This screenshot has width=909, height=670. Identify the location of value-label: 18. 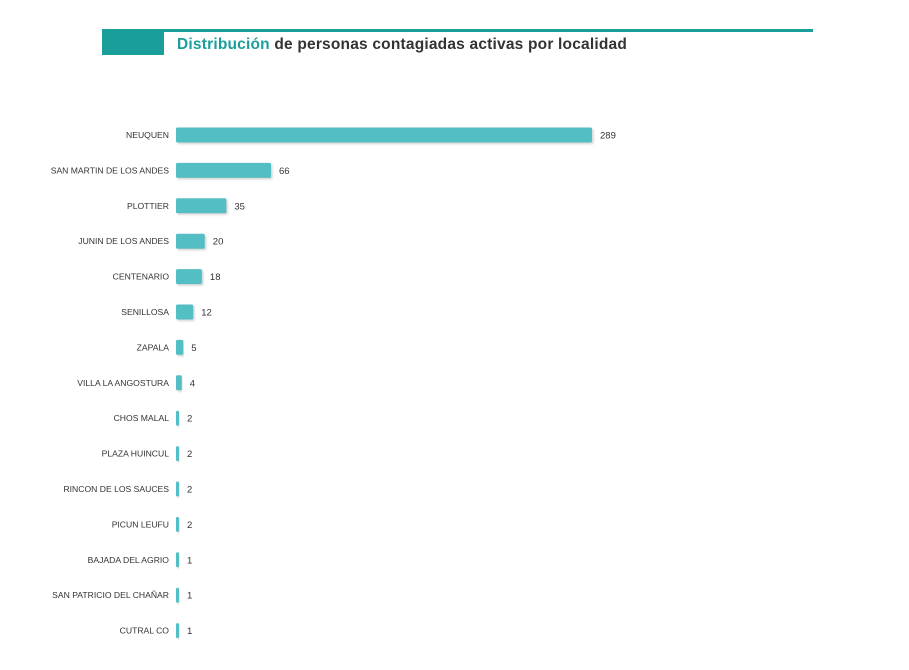
(215, 277).